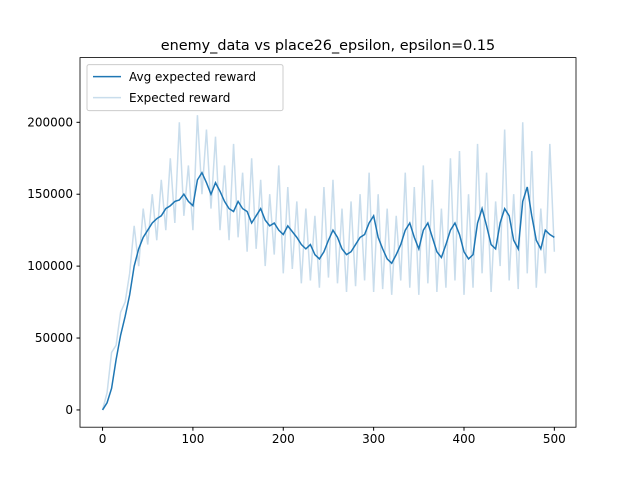  Describe the element at coordinates (185, 88) in the screenshot. I see `legend-box` at that location.